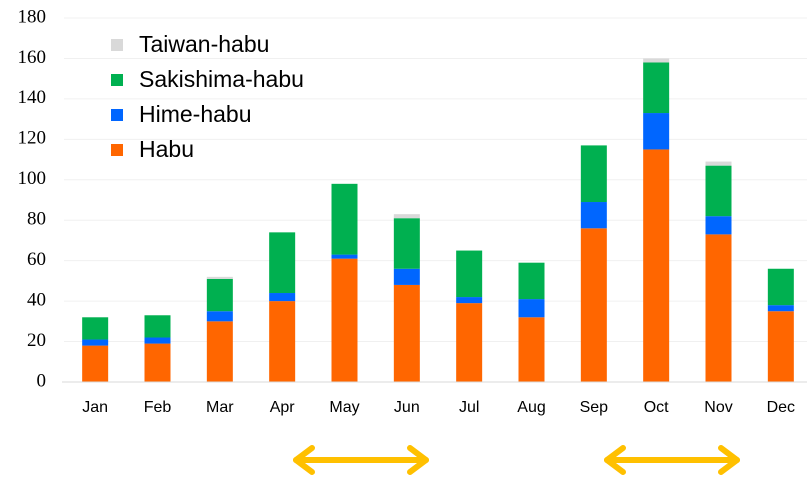 Image resolution: width=807 pixels, height=480 pixels. What do you see at coordinates (42, 380) in the screenshot?
I see `y-tick-label: 0` at bounding box center [42, 380].